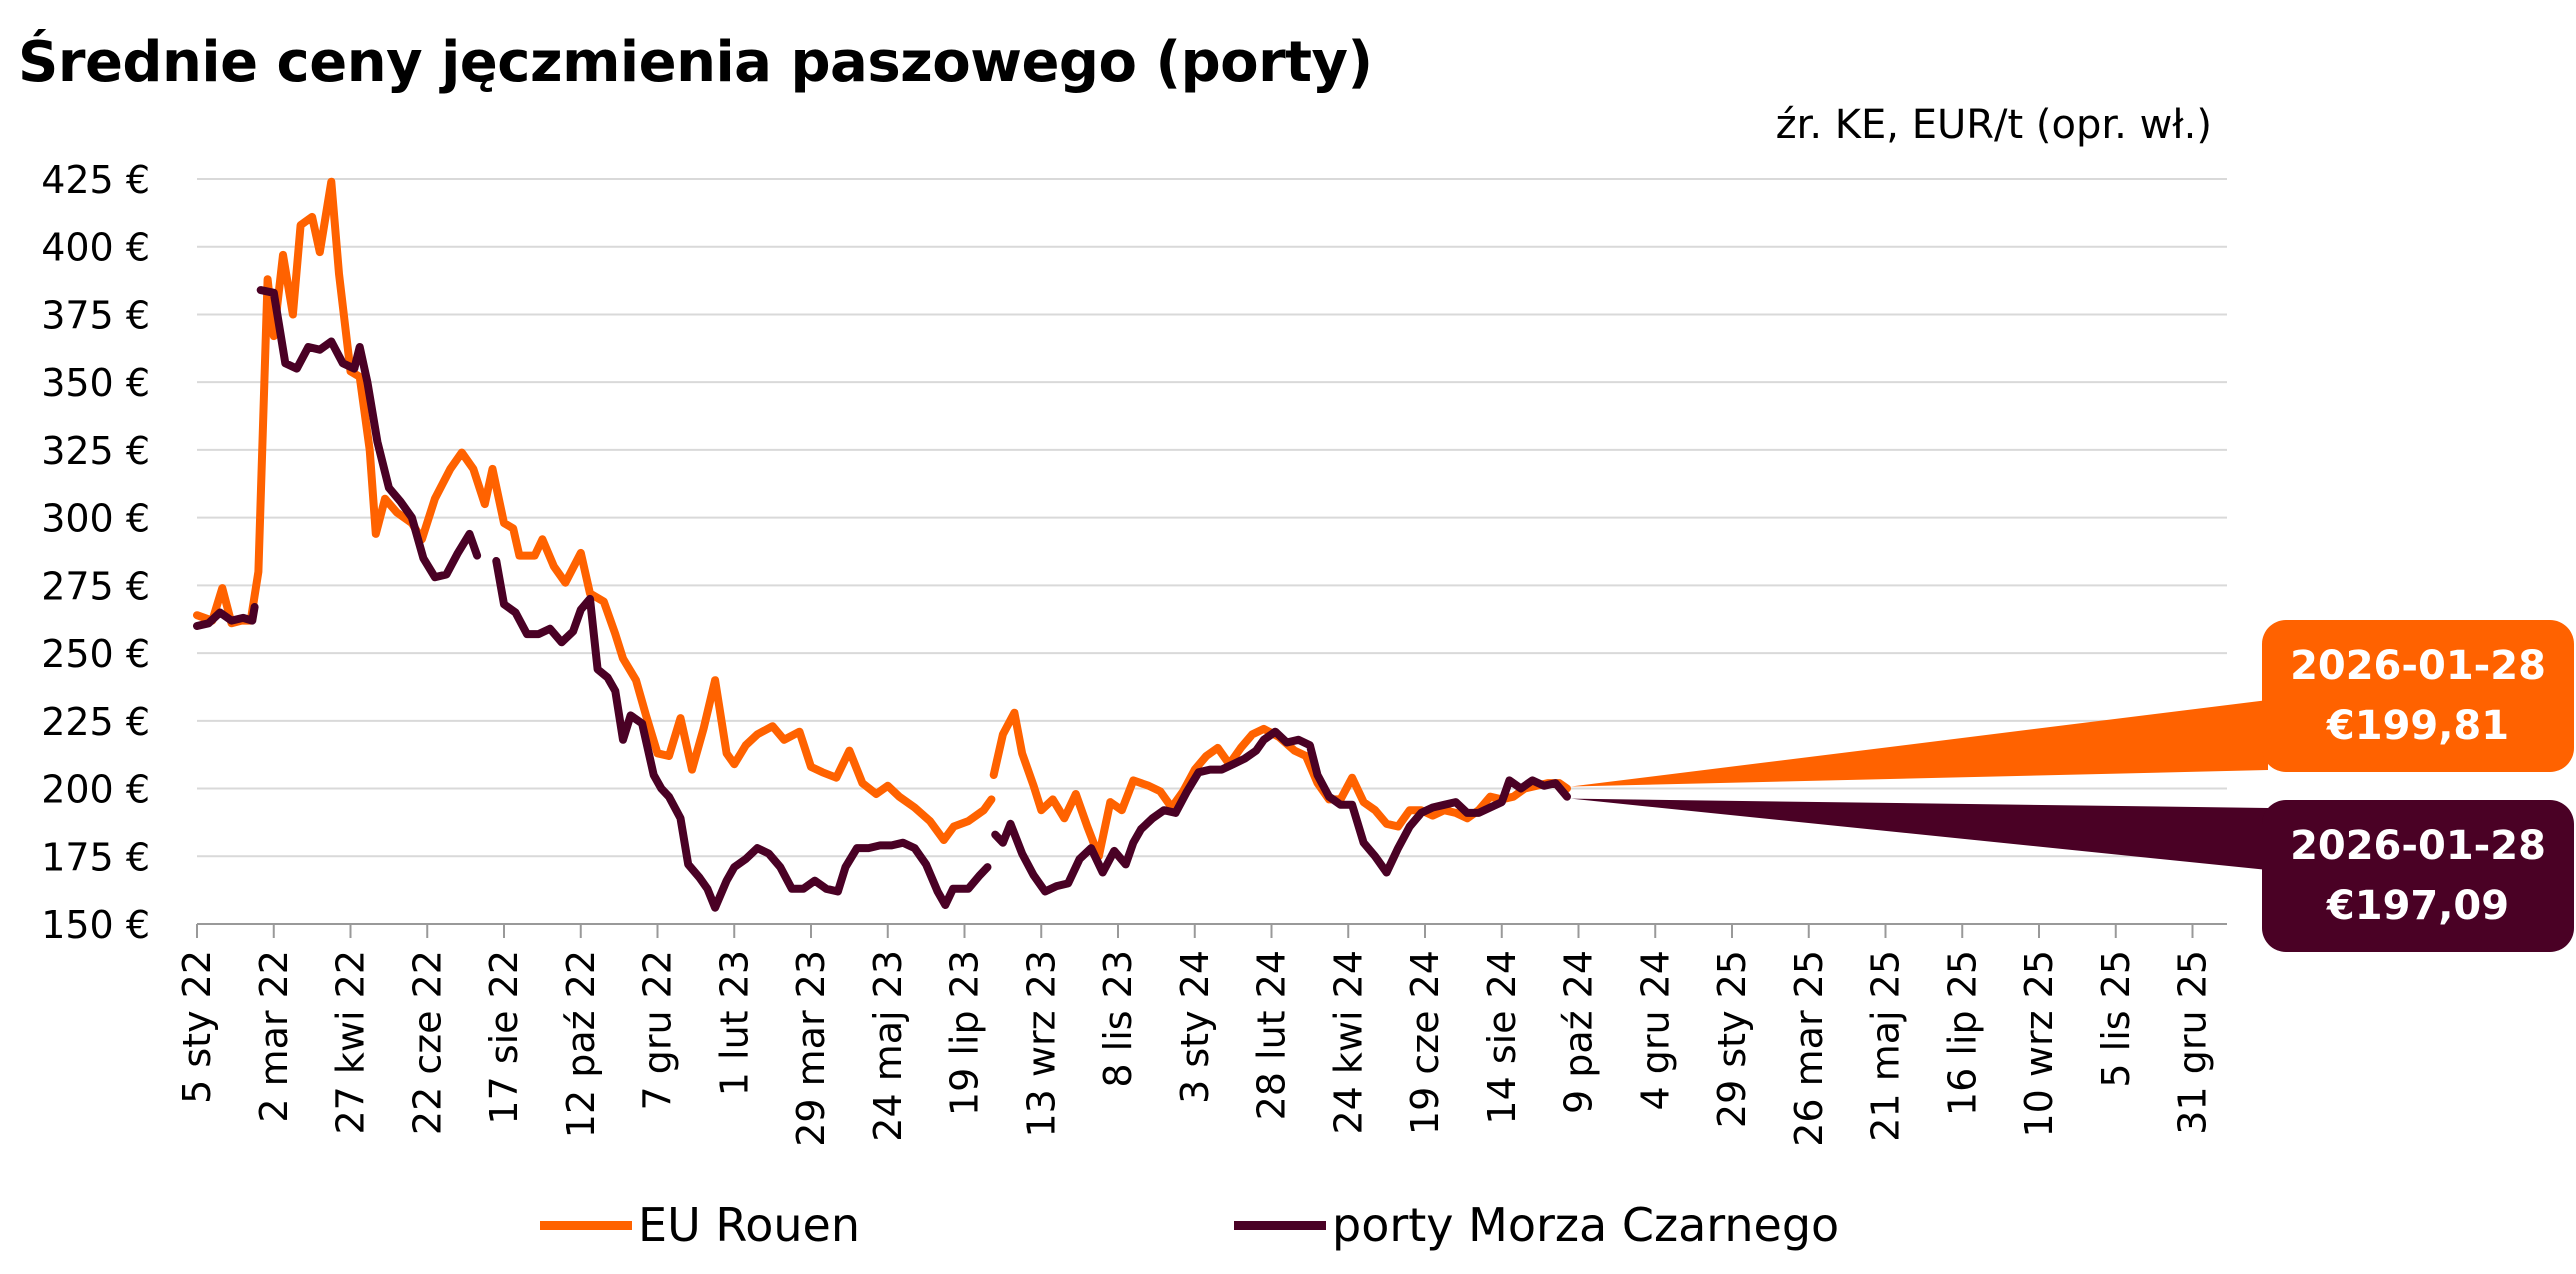 The image size is (2576, 1274). What do you see at coordinates (2418, 846) in the screenshot?
I see `callout-bs-date: 2026-01-28` at bounding box center [2418, 846].